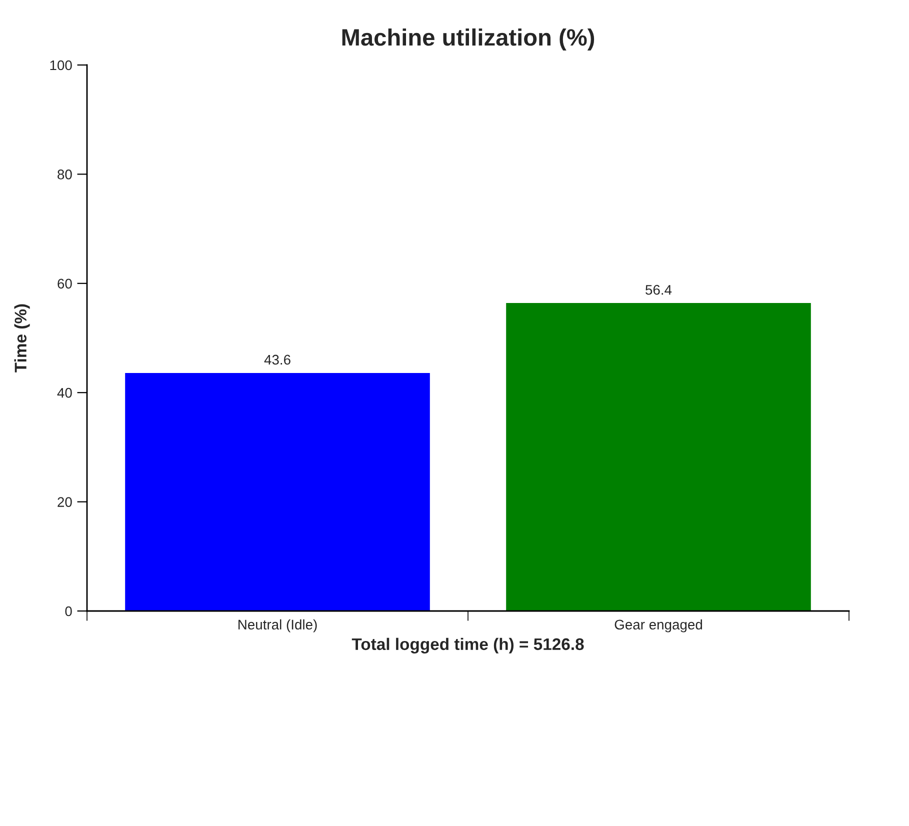 The height and width of the screenshot is (826, 909). Describe the element at coordinates (658, 625) in the screenshot. I see `x-tick-label: Gear engaged` at that location.